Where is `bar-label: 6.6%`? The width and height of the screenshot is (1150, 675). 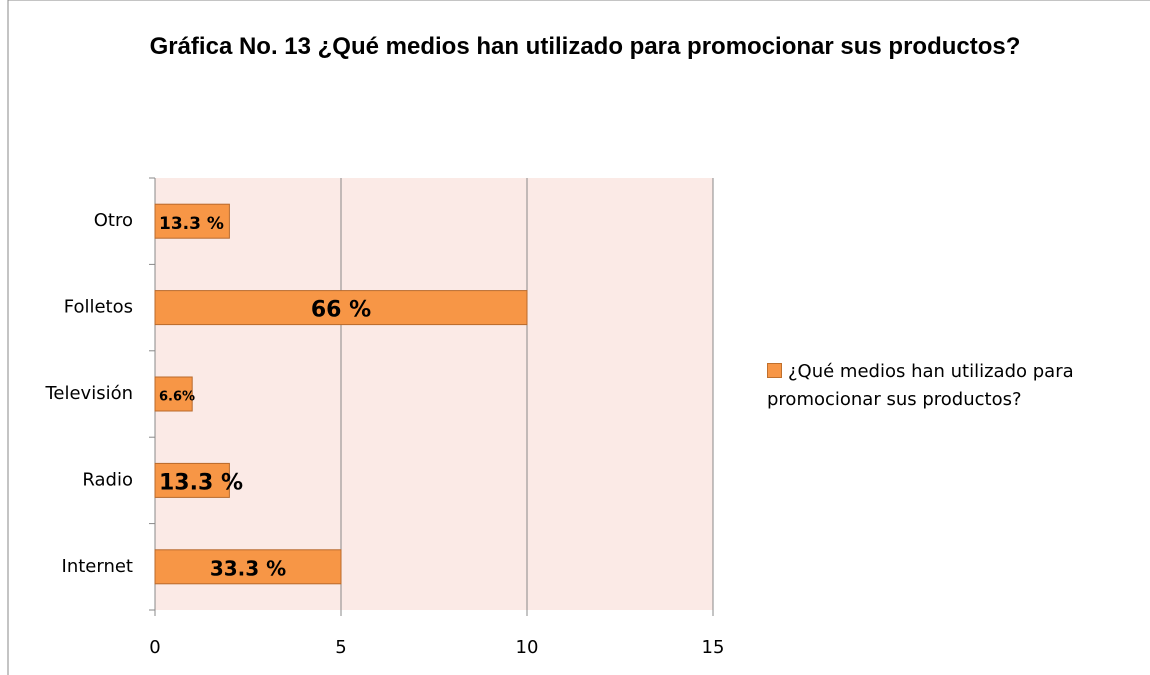
bar-label: 6.6% is located at coordinates (177, 397).